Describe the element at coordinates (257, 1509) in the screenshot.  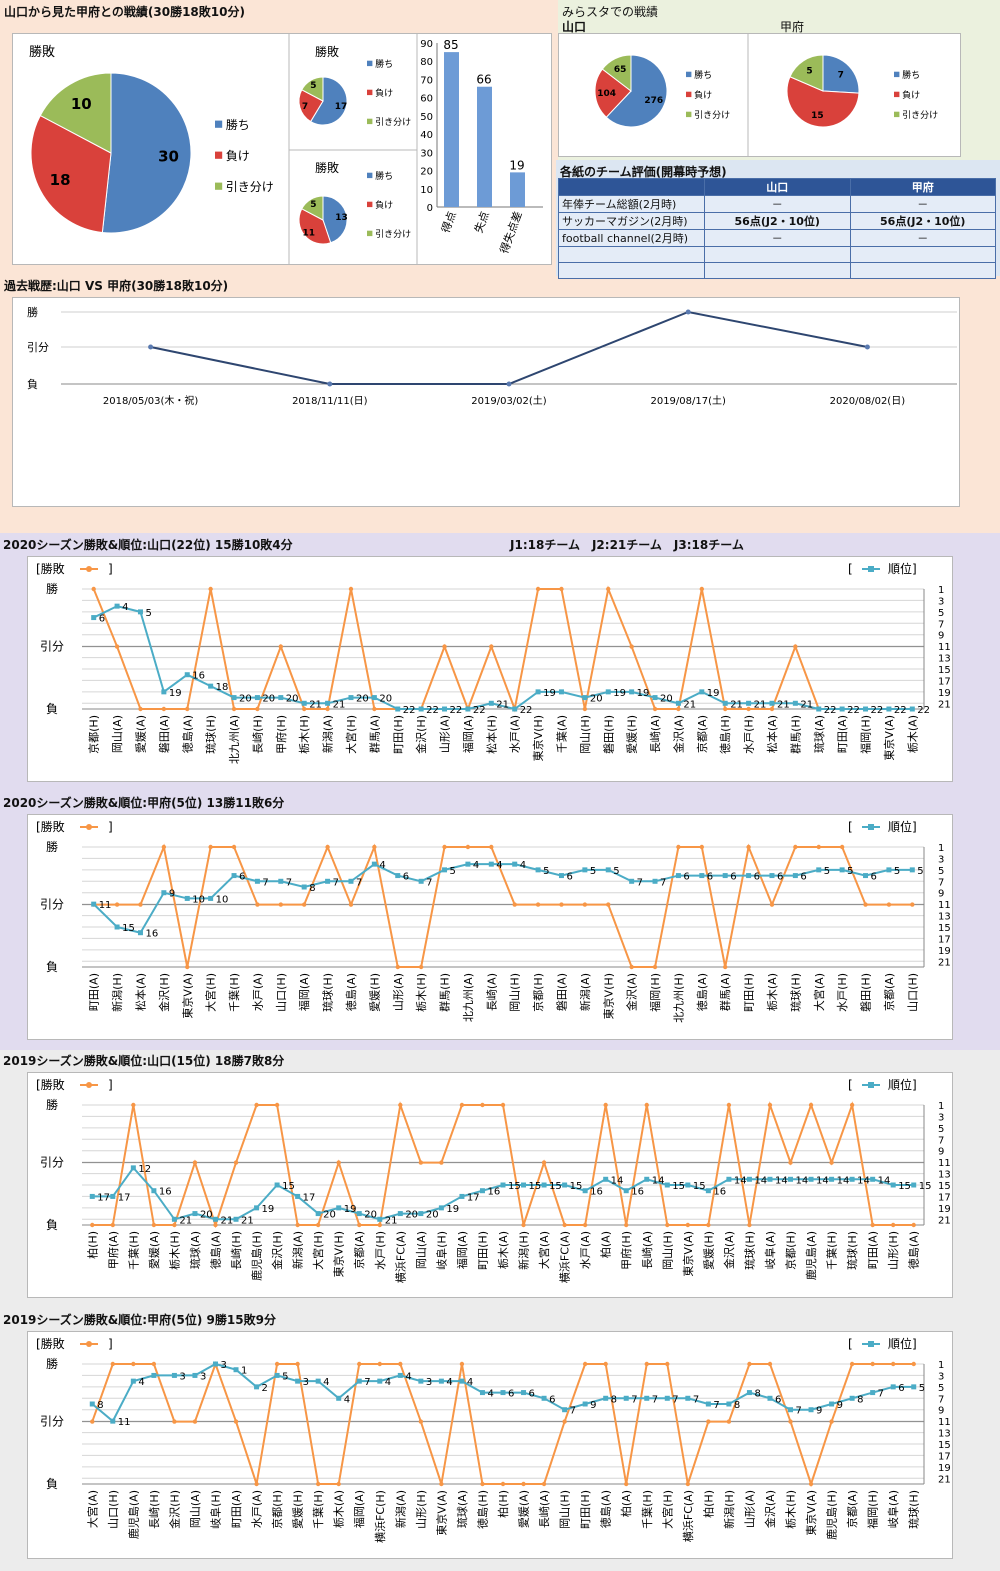
I see `season-xlabel-8: 水戸(A)` at that location.